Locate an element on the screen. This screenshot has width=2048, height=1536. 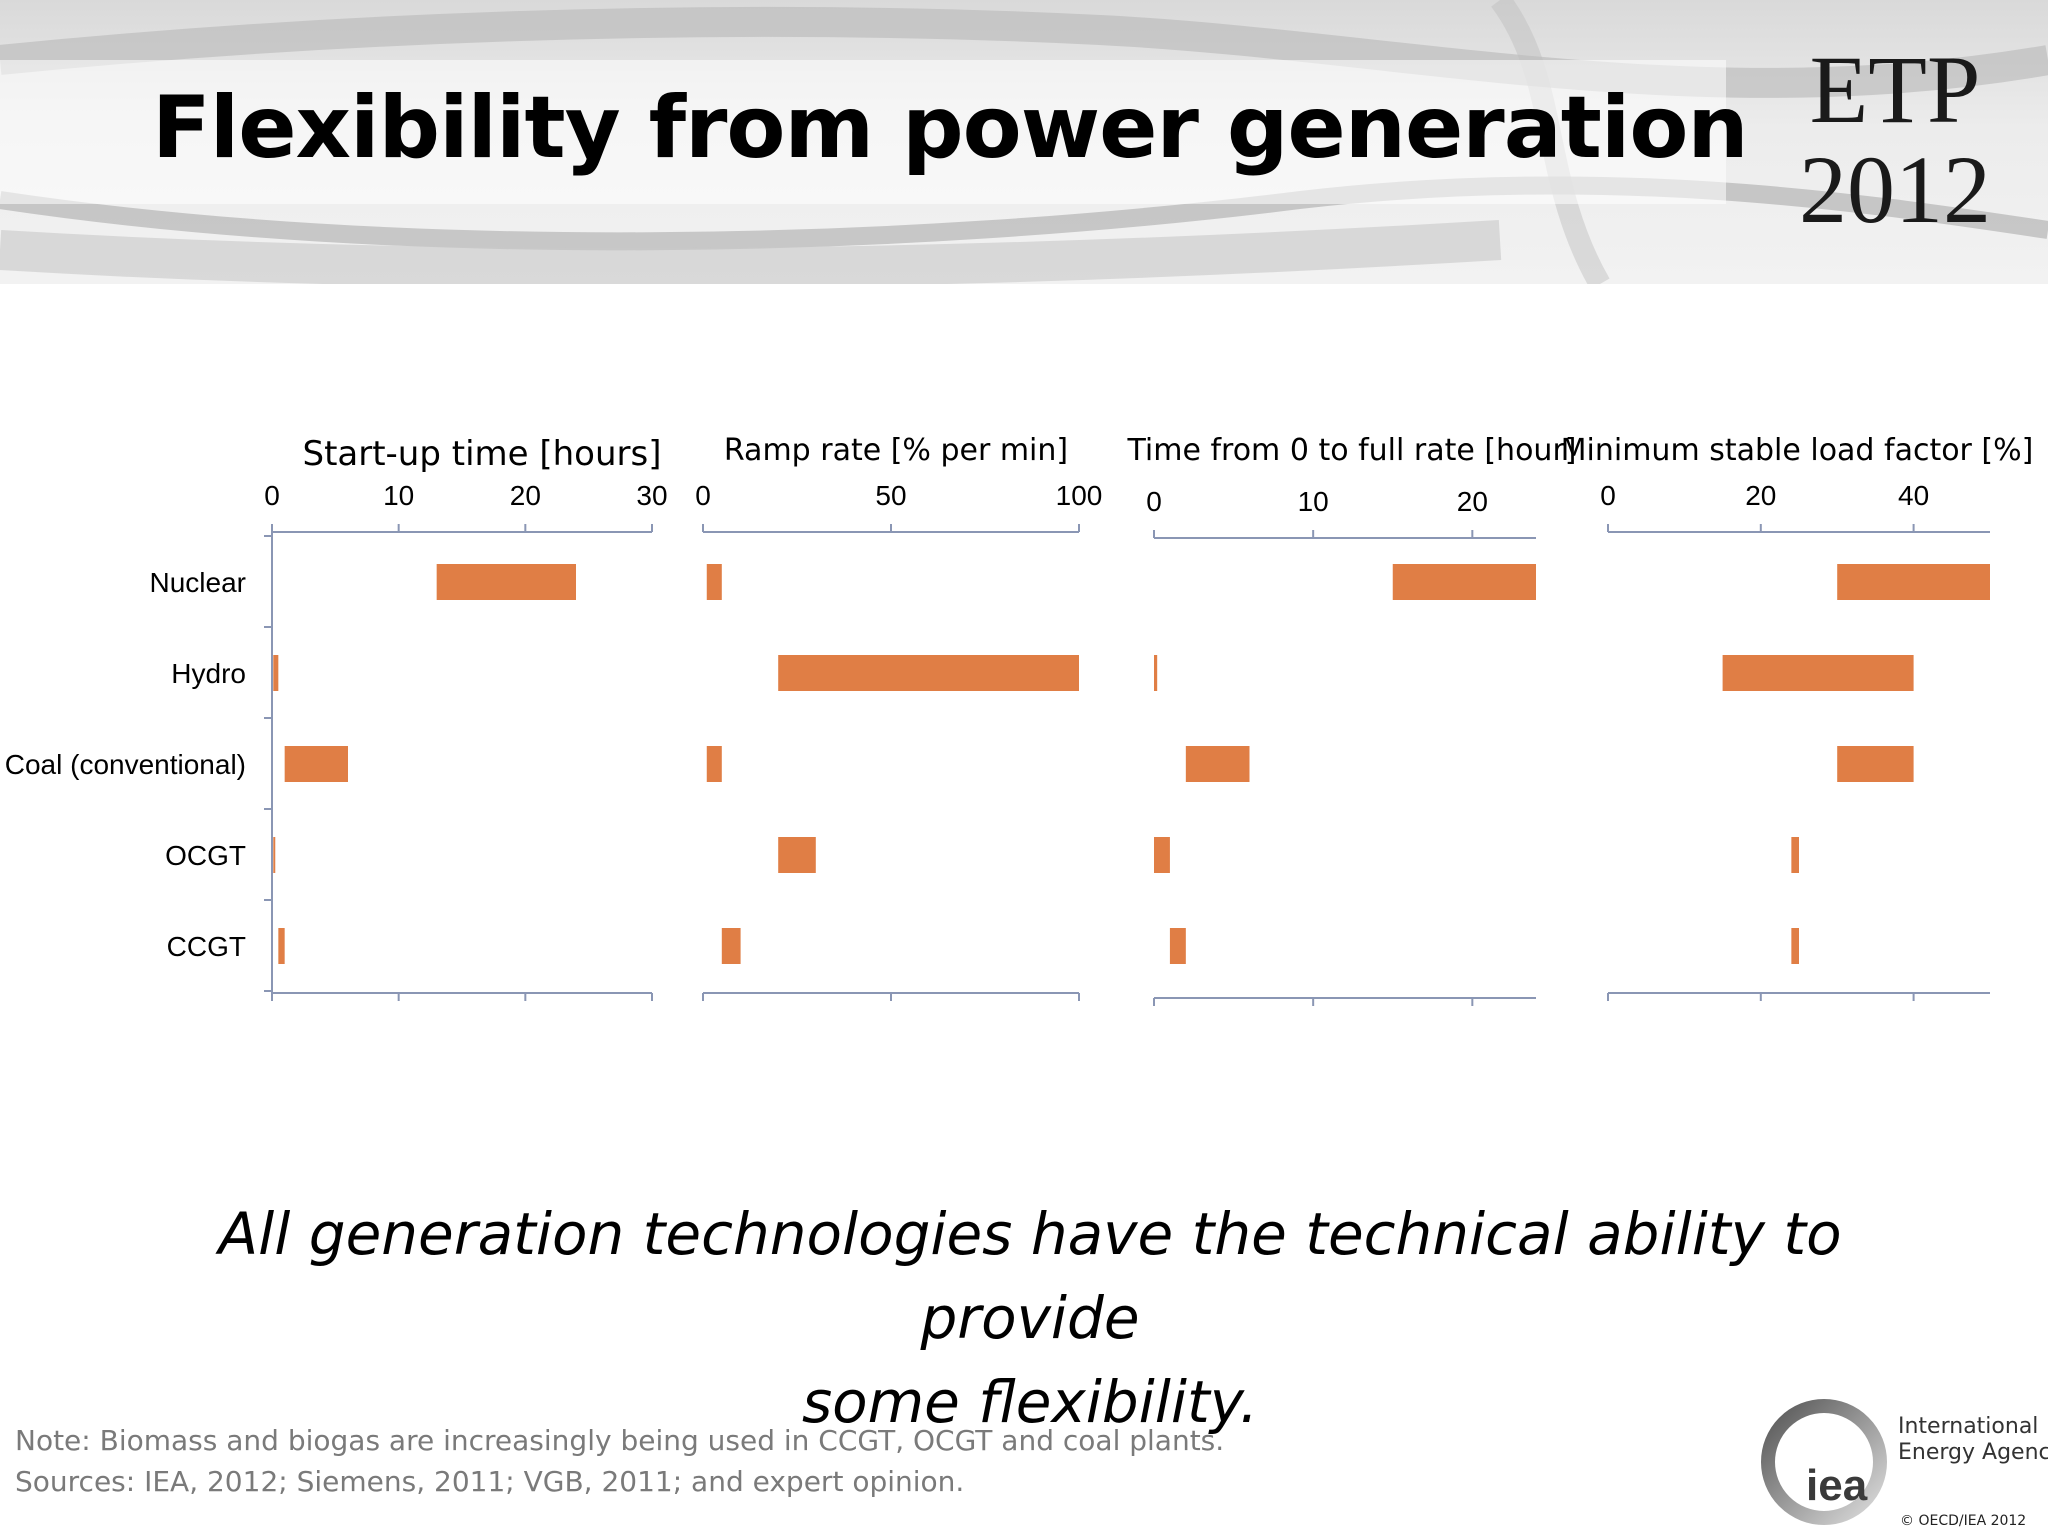
chart-title: Start-up time [hours] is located at coordinates (481, 454).